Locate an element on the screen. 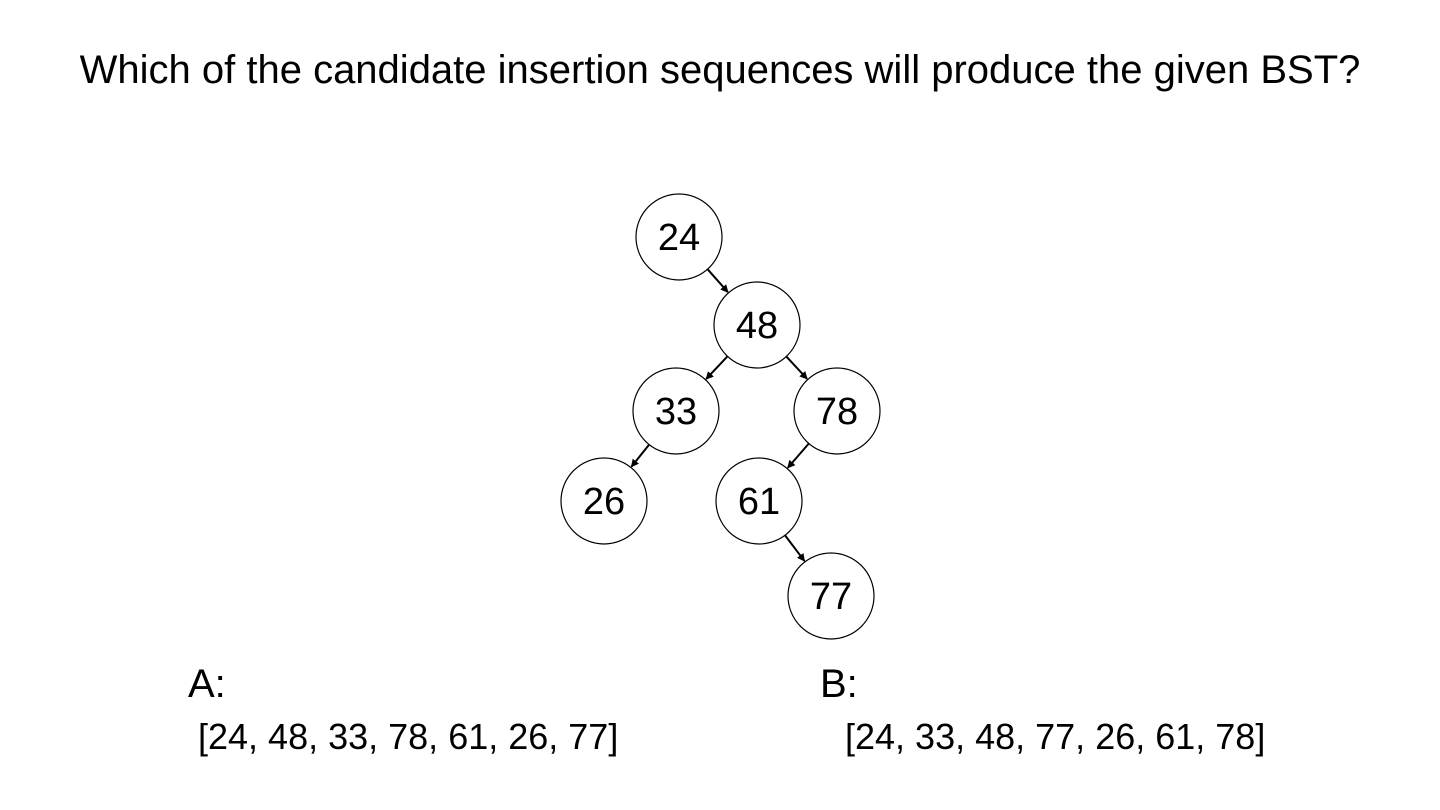 This screenshot has width=1440, height=810. tree-node-48: 48 is located at coordinates (757, 325).